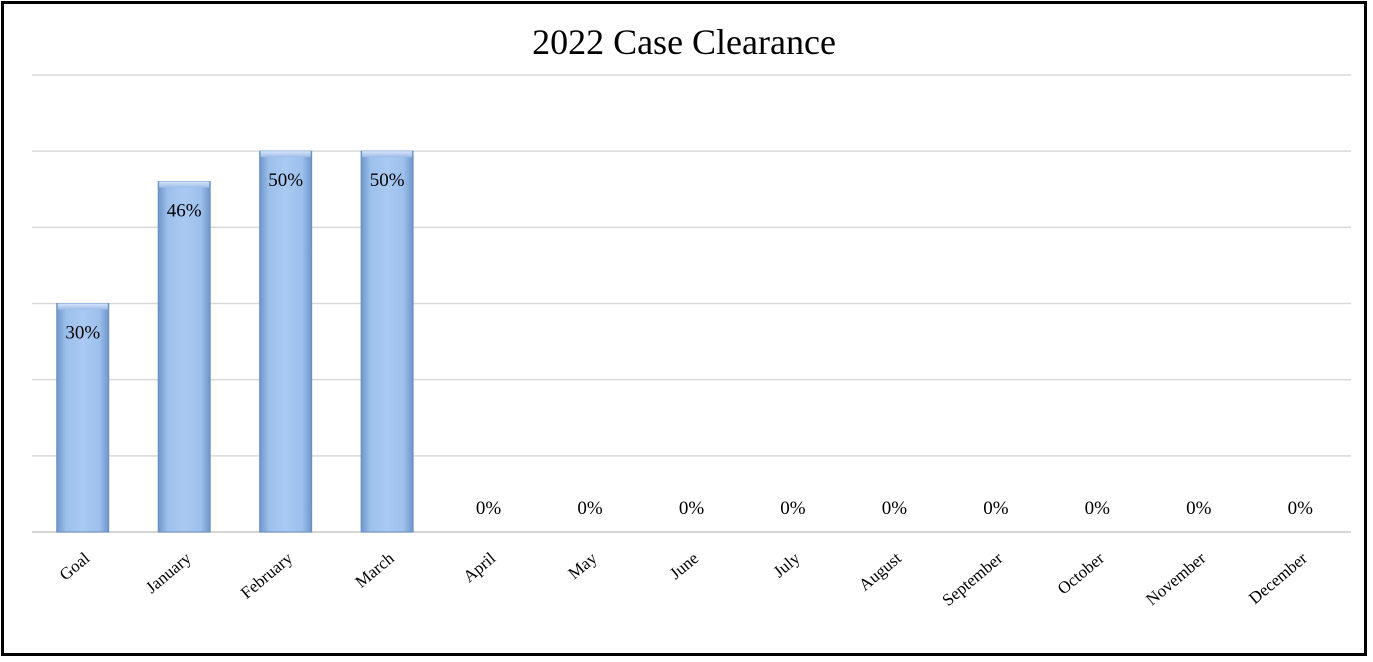  Describe the element at coordinates (479, 567) in the screenshot. I see `category-label-april: April` at that location.